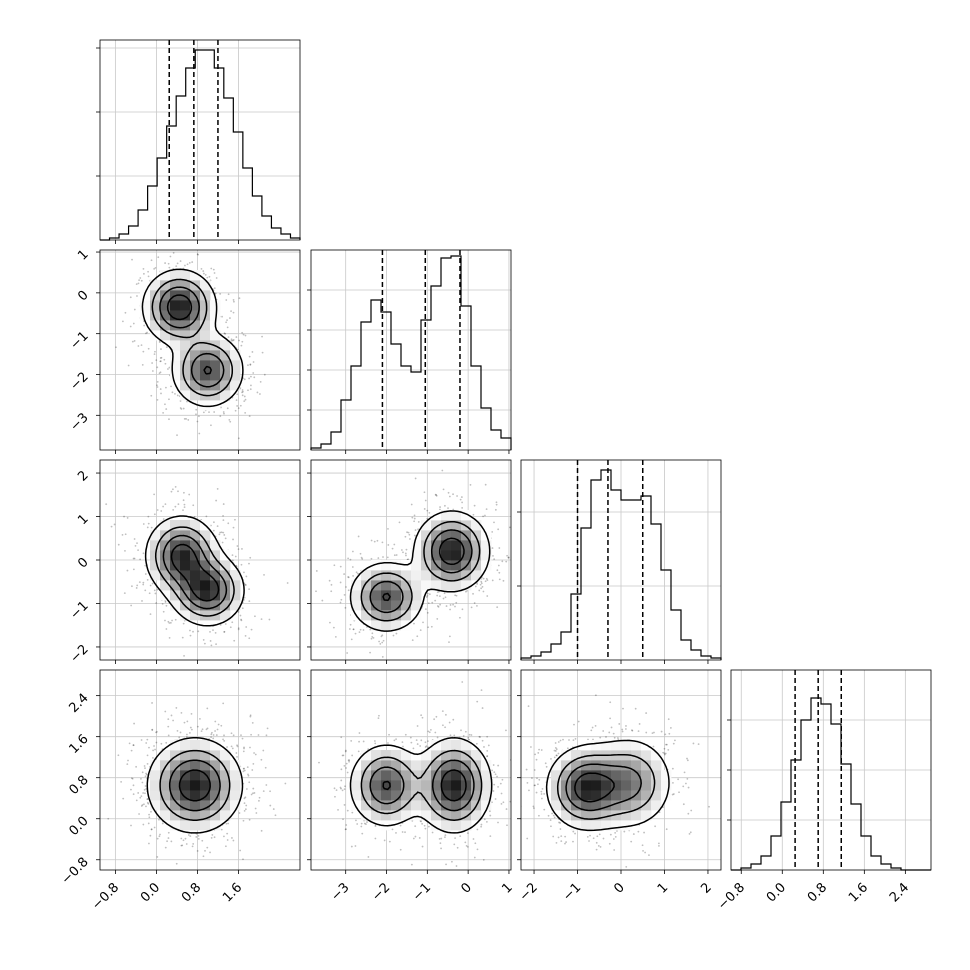 Image resolution: width=970 pixels, height=970 pixels. Describe the element at coordinates (79, 611) in the screenshot. I see `y-tick-label: −1` at that location.